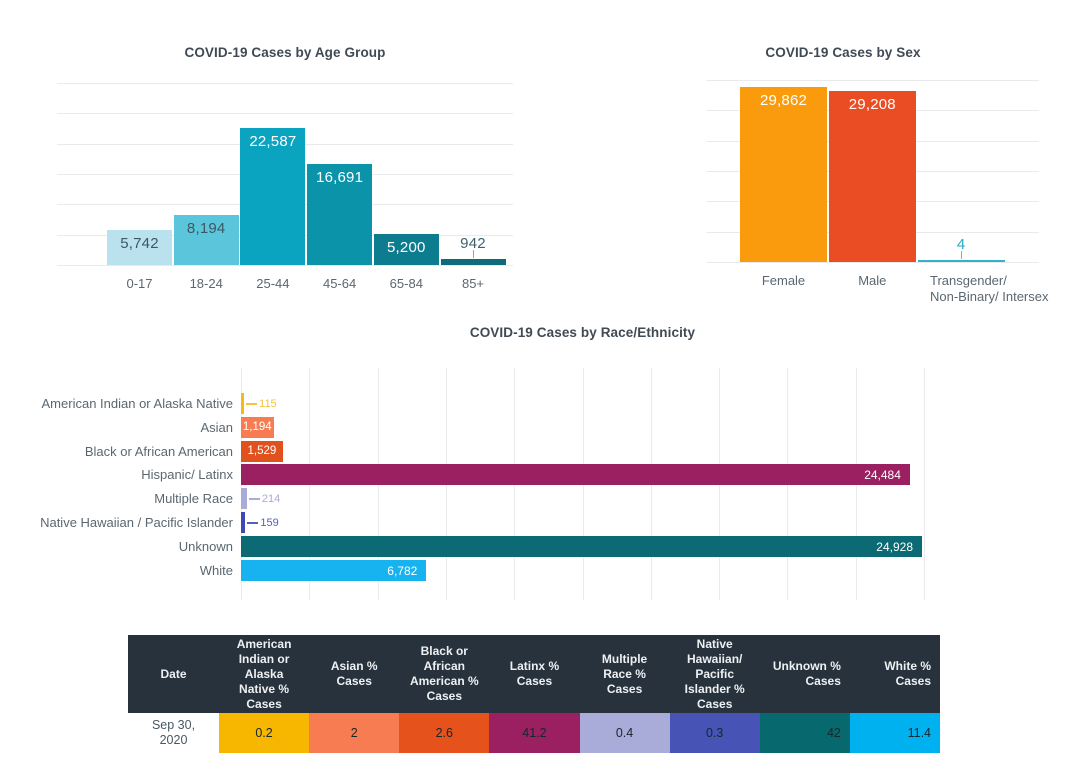 The height and width of the screenshot is (775, 1092). What do you see at coordinates (624, 733) in the screenshot?
I see `value-cell-multiple-race-cases: 0.4` at bounding box center [624, 733].